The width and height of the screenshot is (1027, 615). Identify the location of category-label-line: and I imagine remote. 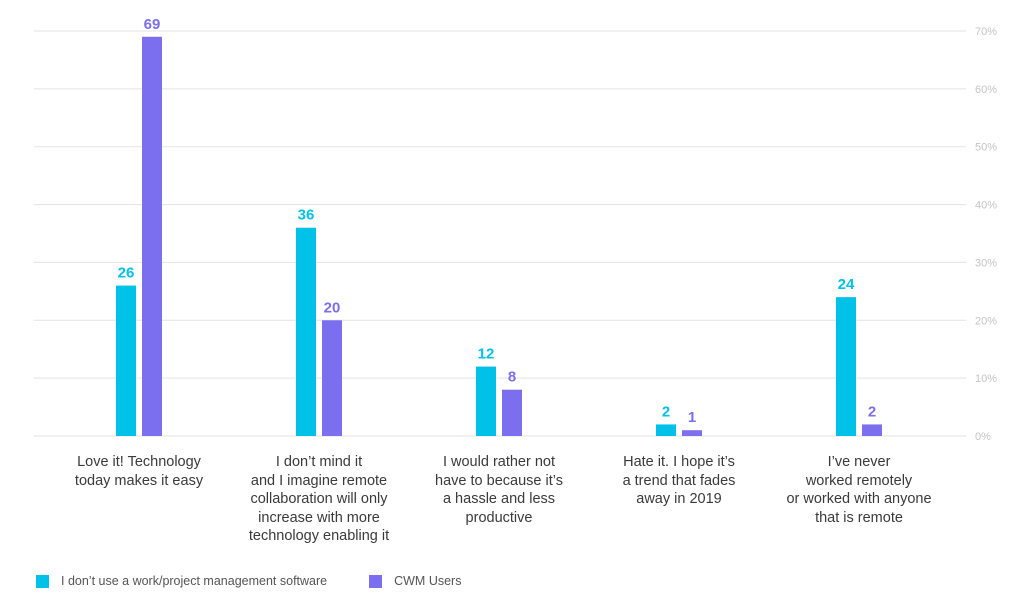
(319, 480).